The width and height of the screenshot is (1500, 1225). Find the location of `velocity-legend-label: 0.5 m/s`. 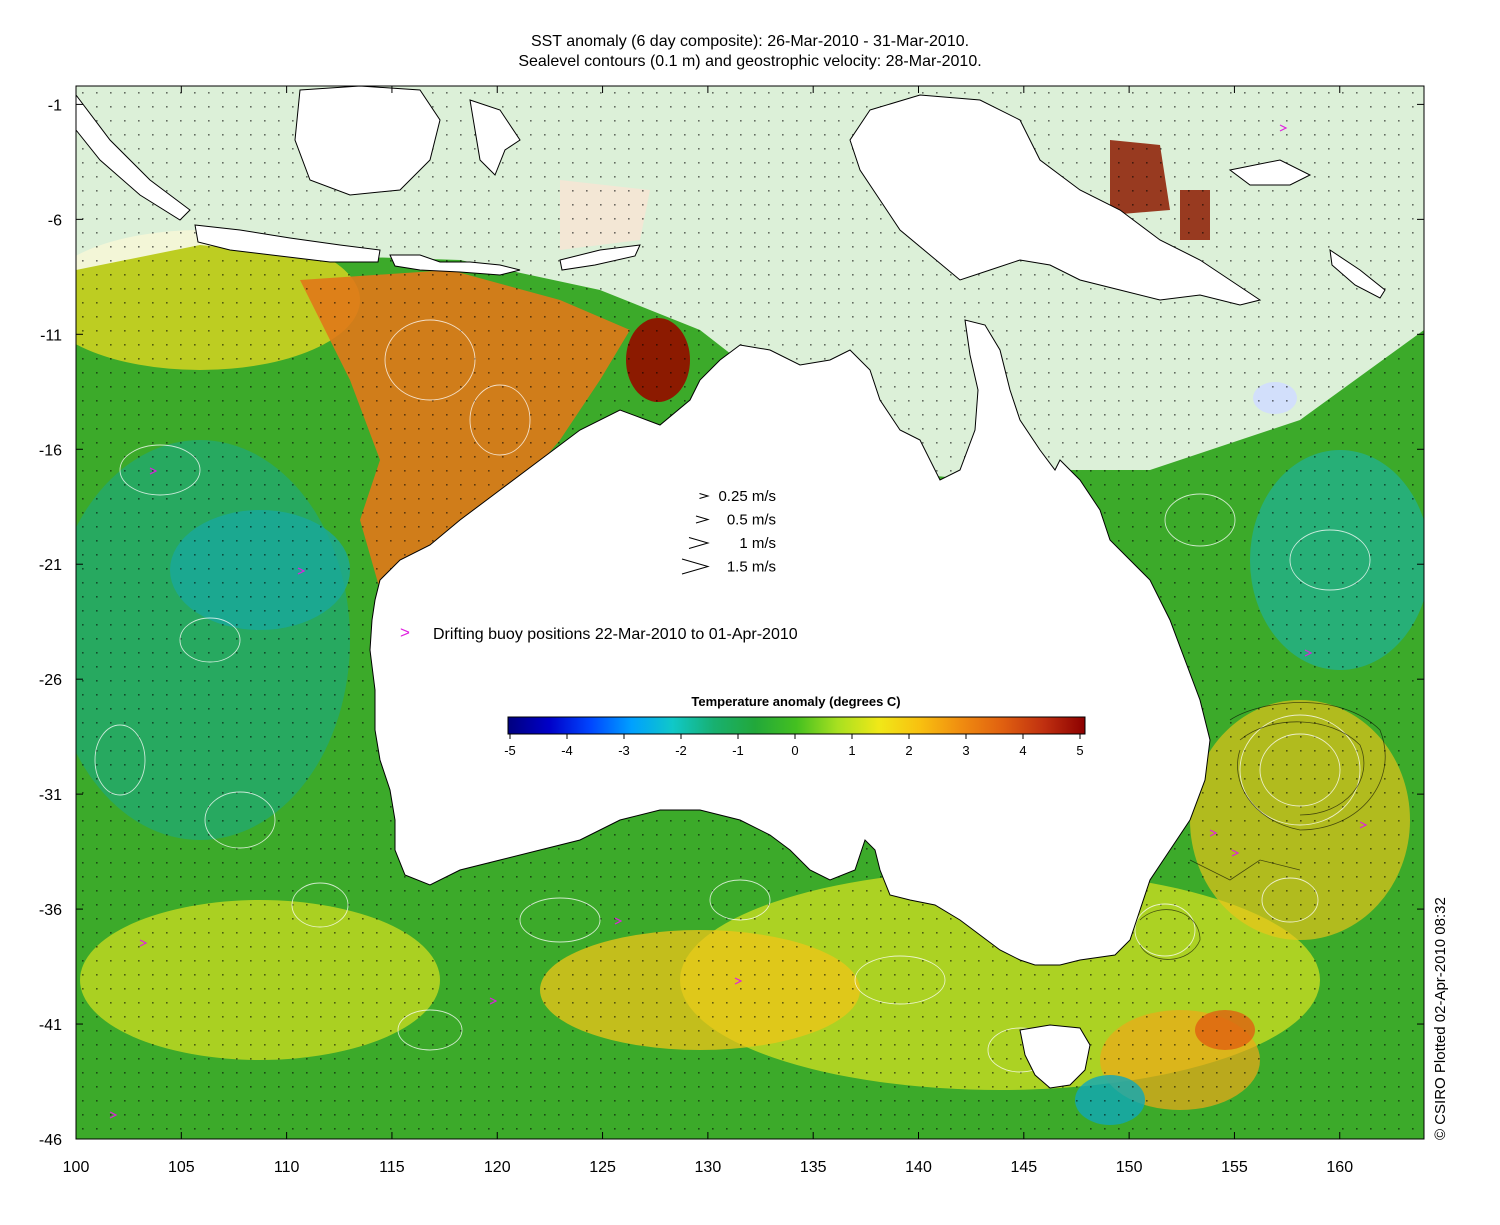

velocity-legend-label: 0.5 m/s is located at coordinates (751, 520).